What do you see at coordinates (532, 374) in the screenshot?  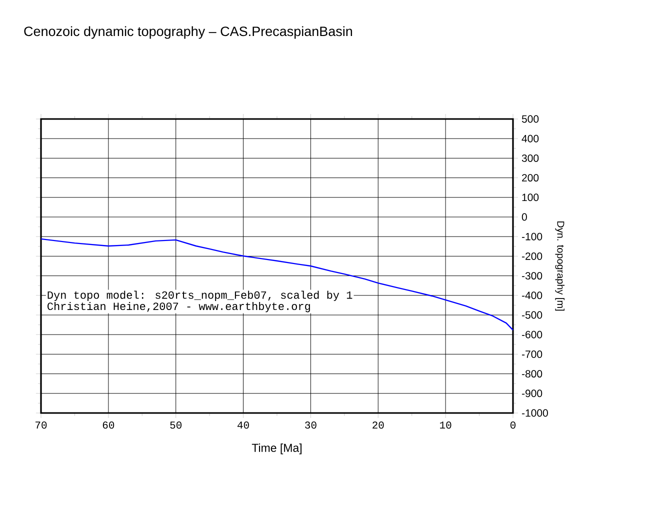 I see `y-tick-label: -800` at bounding box center [532, 374].